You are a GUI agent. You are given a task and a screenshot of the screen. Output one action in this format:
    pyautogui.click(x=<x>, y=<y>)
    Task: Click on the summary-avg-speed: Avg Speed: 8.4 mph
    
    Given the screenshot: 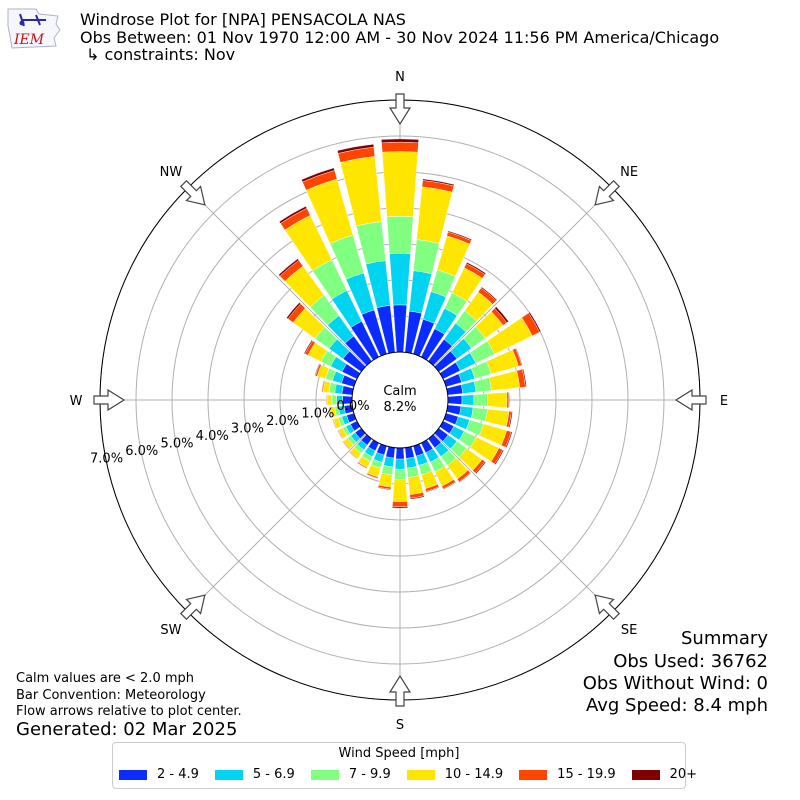 What is the action you would take?
    pyautogui.click(x=677, y=705)
    